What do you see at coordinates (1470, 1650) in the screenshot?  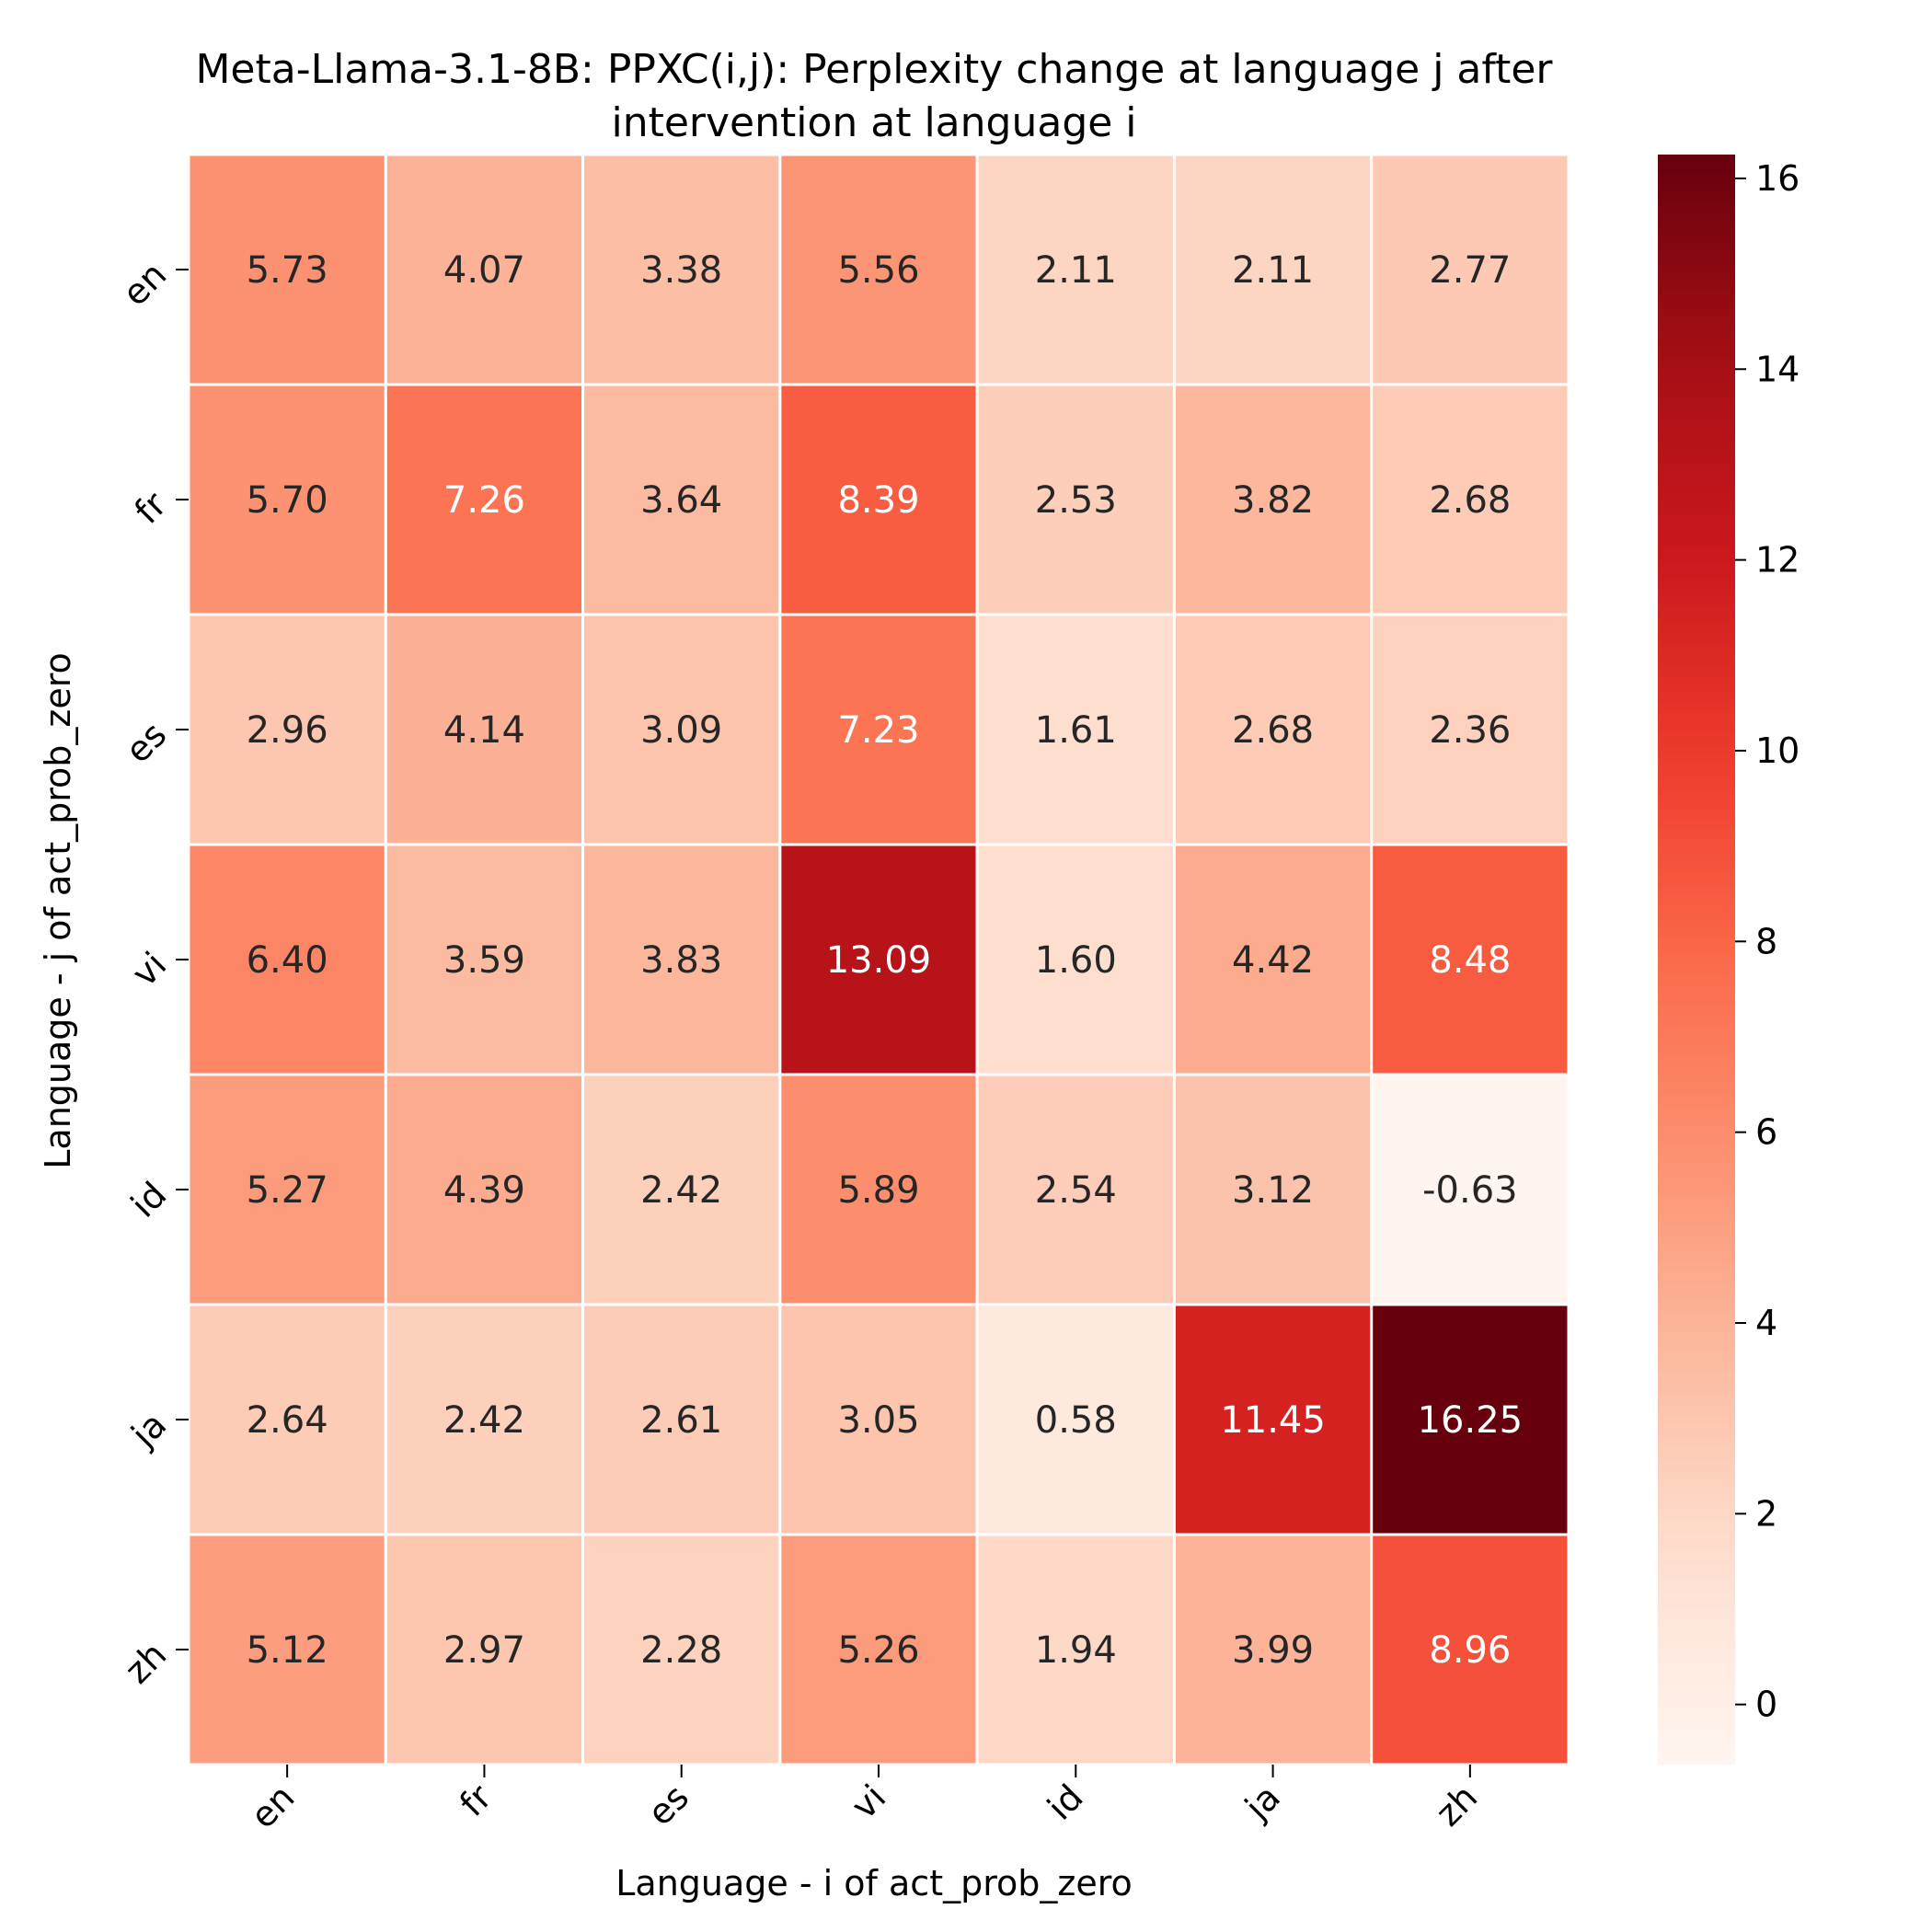 I see `cell-value-label: 8.96` at bounding box center [1470, 1650].